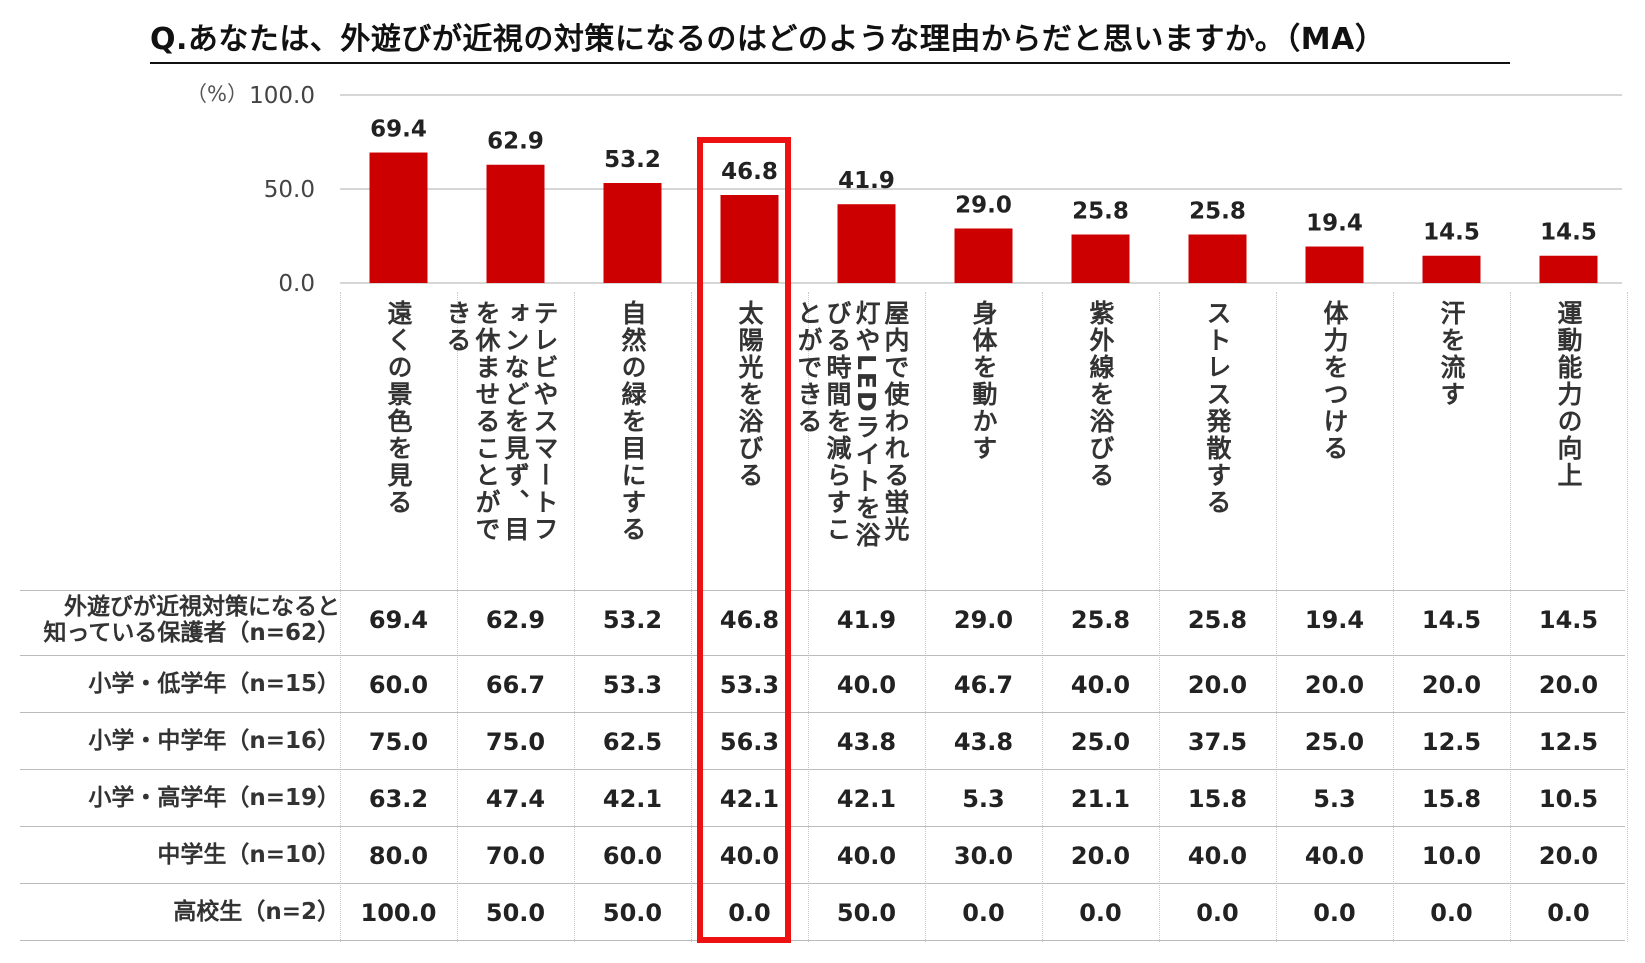  I want to click on table-row-label: 小学・中学年（n=16）, so click(180, 741).